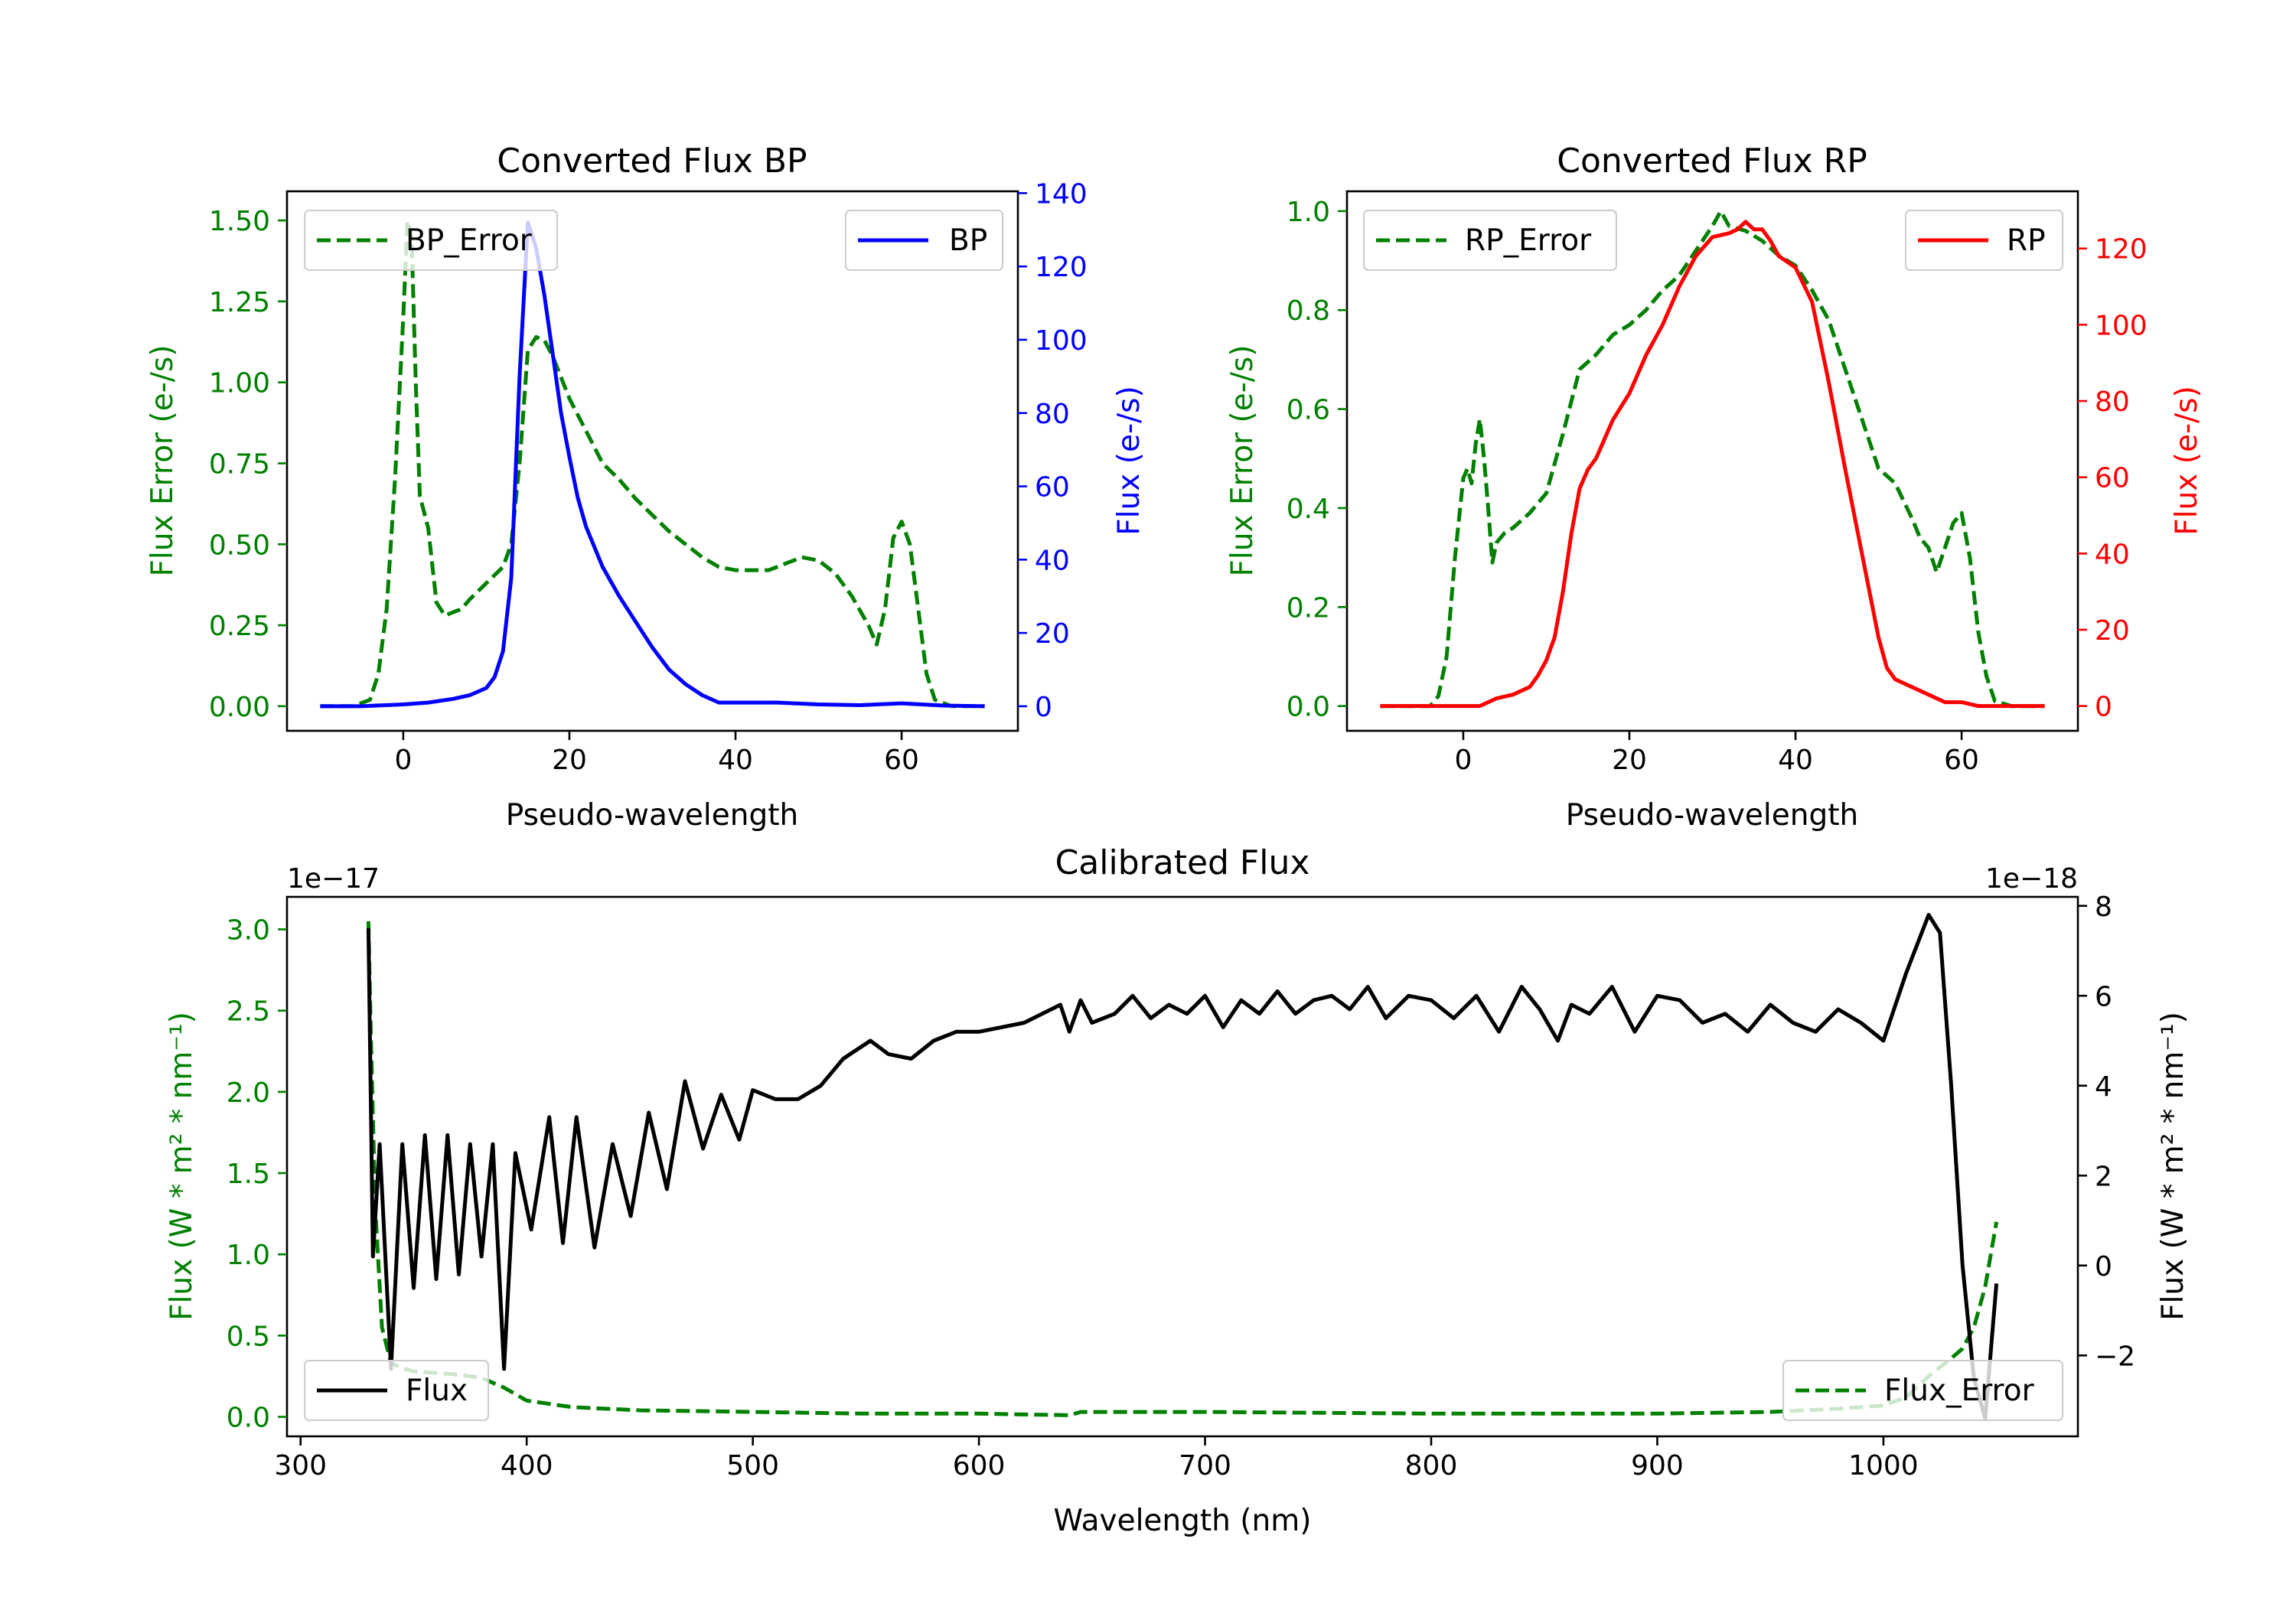 This screenshot has height=1607, width=2296. Describe the element at coordinates (248, 1093) in the screenshot. I see `cal-left-tick-label: 2.0` at that location.